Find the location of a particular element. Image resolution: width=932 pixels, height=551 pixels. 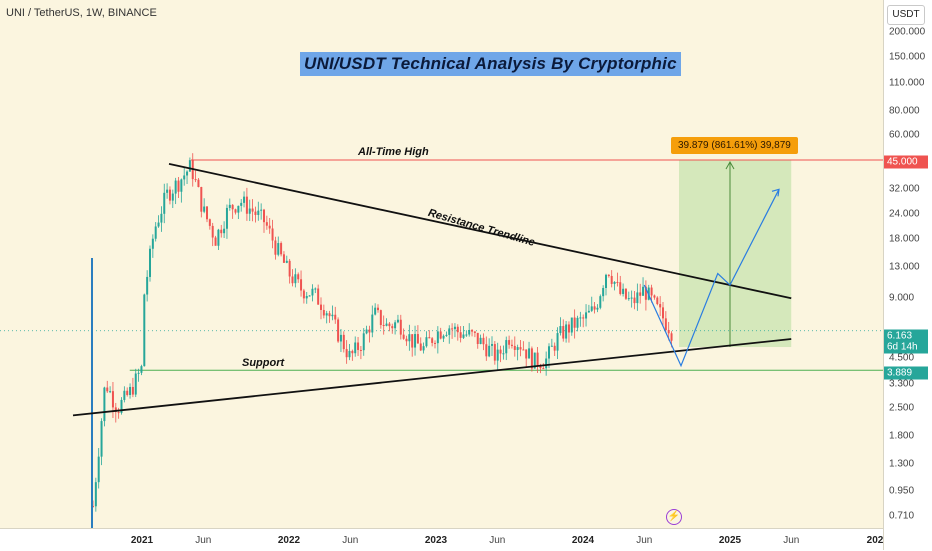

current-price-label: 6.163 is located at coordinates (906, 336).